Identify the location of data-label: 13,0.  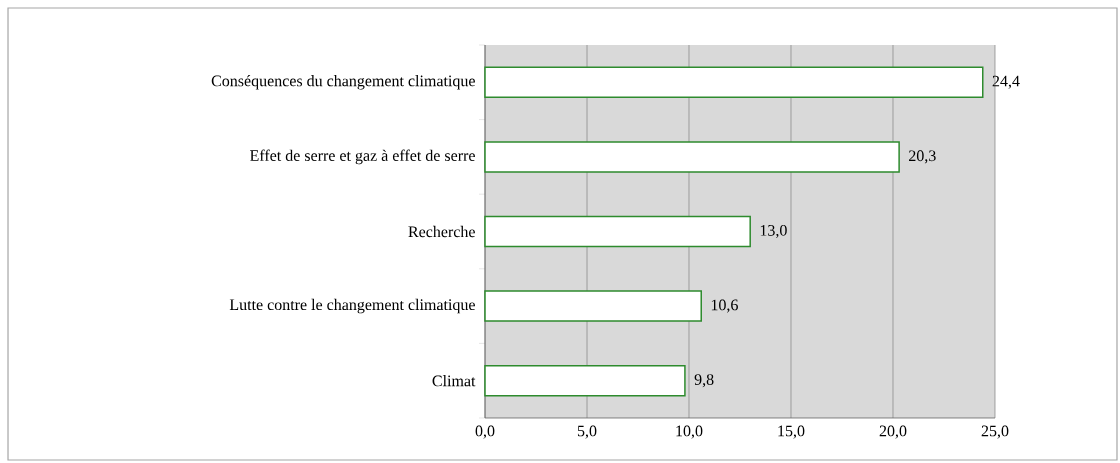
(773, 231).